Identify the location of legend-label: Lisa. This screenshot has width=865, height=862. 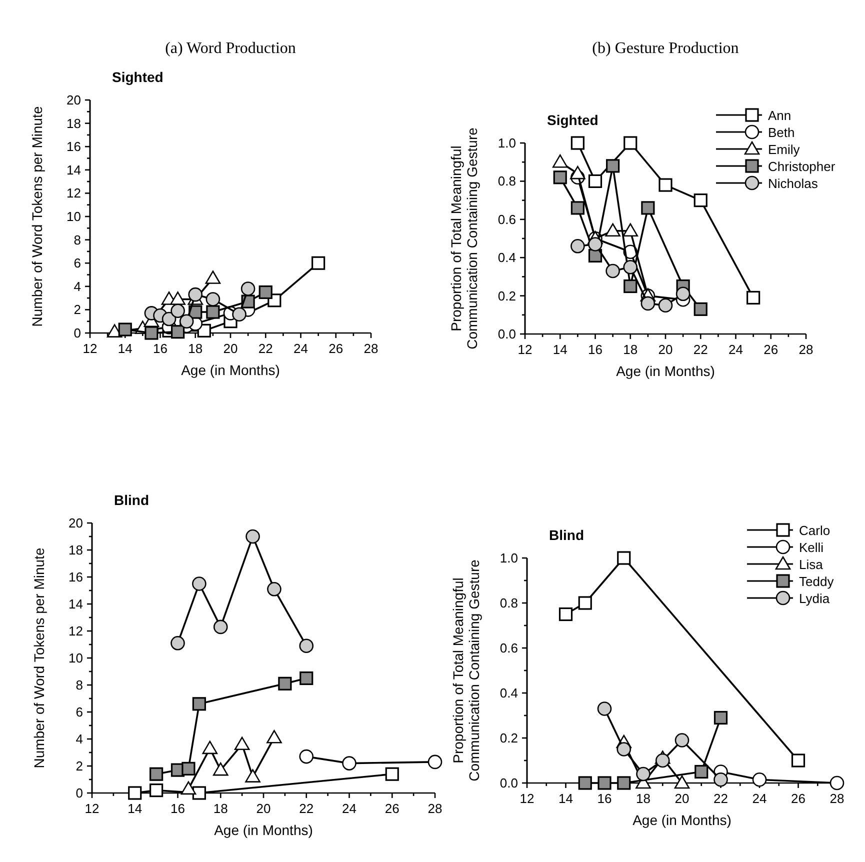
(811, 564).